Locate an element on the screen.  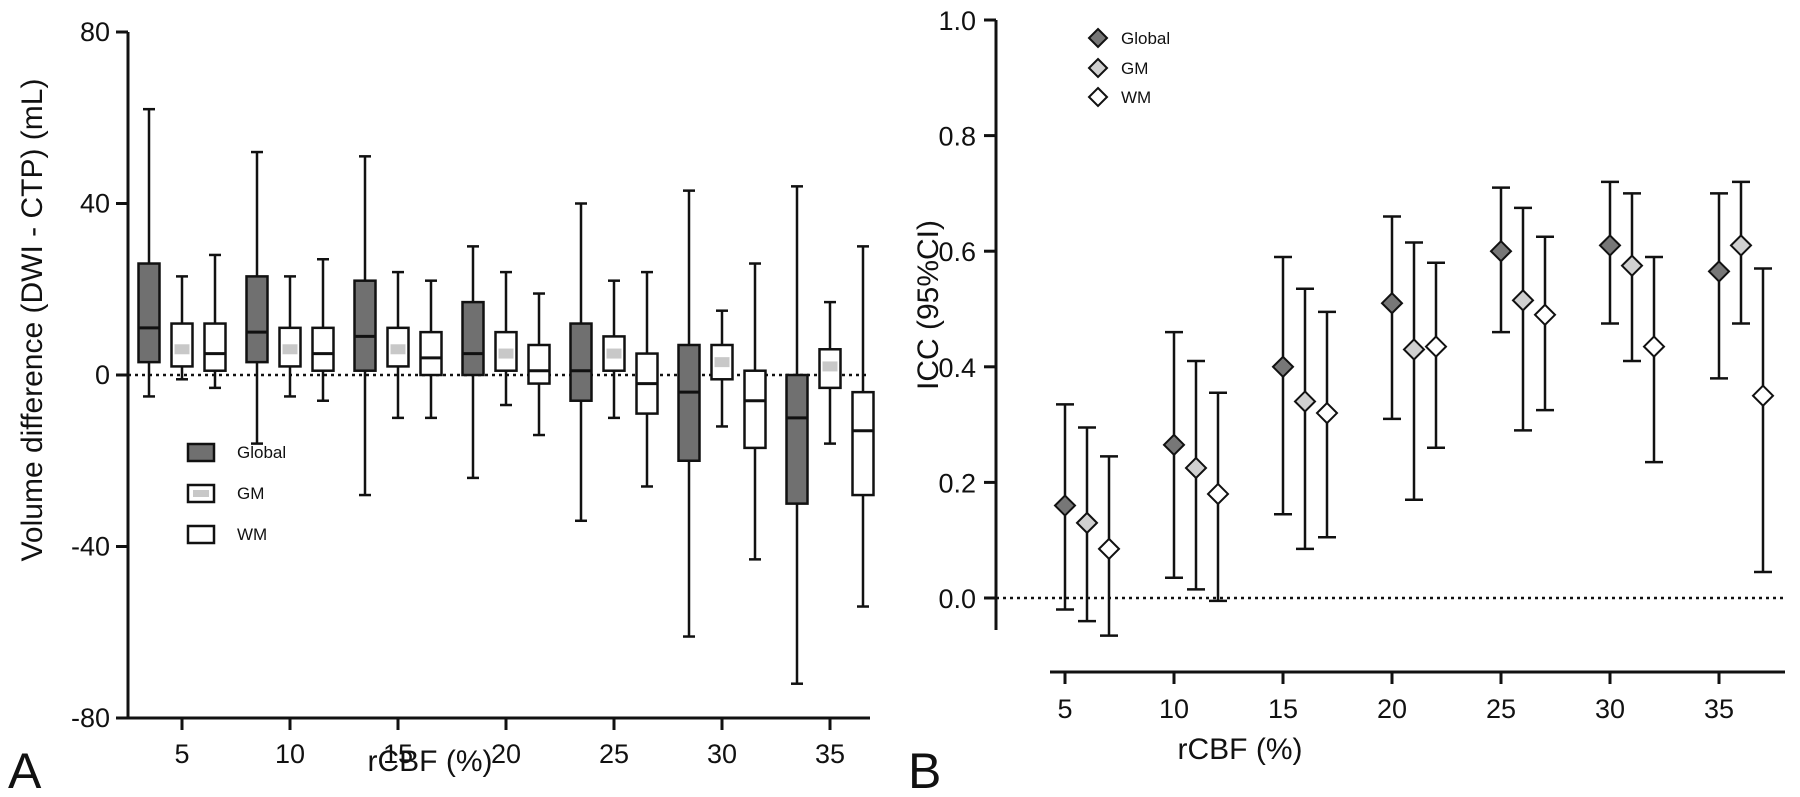
panel-a-legend-label: GM is located at coordinates (250, 493).